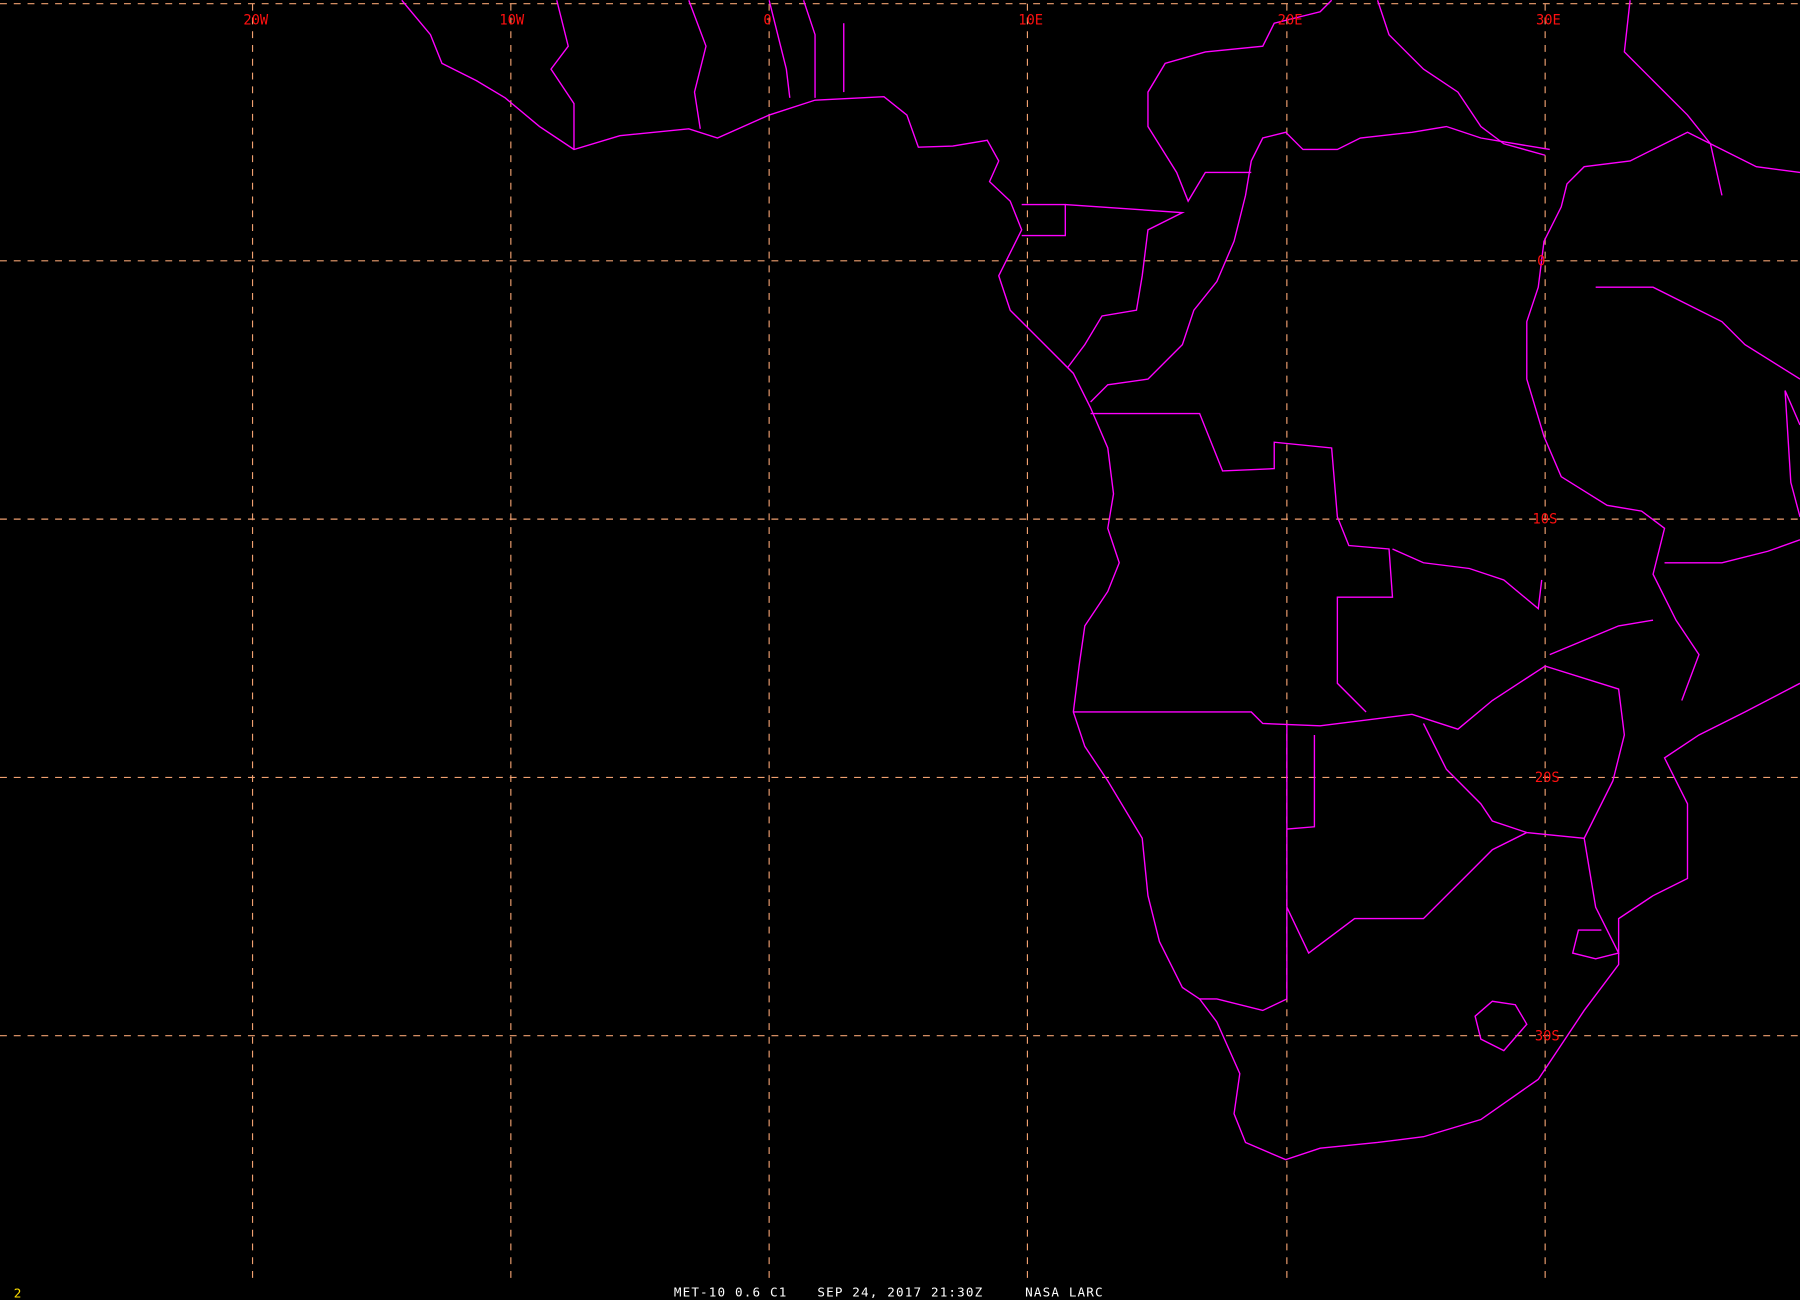 Image resolution: width=1800 pixels, height=1300 pixels. I want to click on lon-label: 30E, so click(1548, 20).